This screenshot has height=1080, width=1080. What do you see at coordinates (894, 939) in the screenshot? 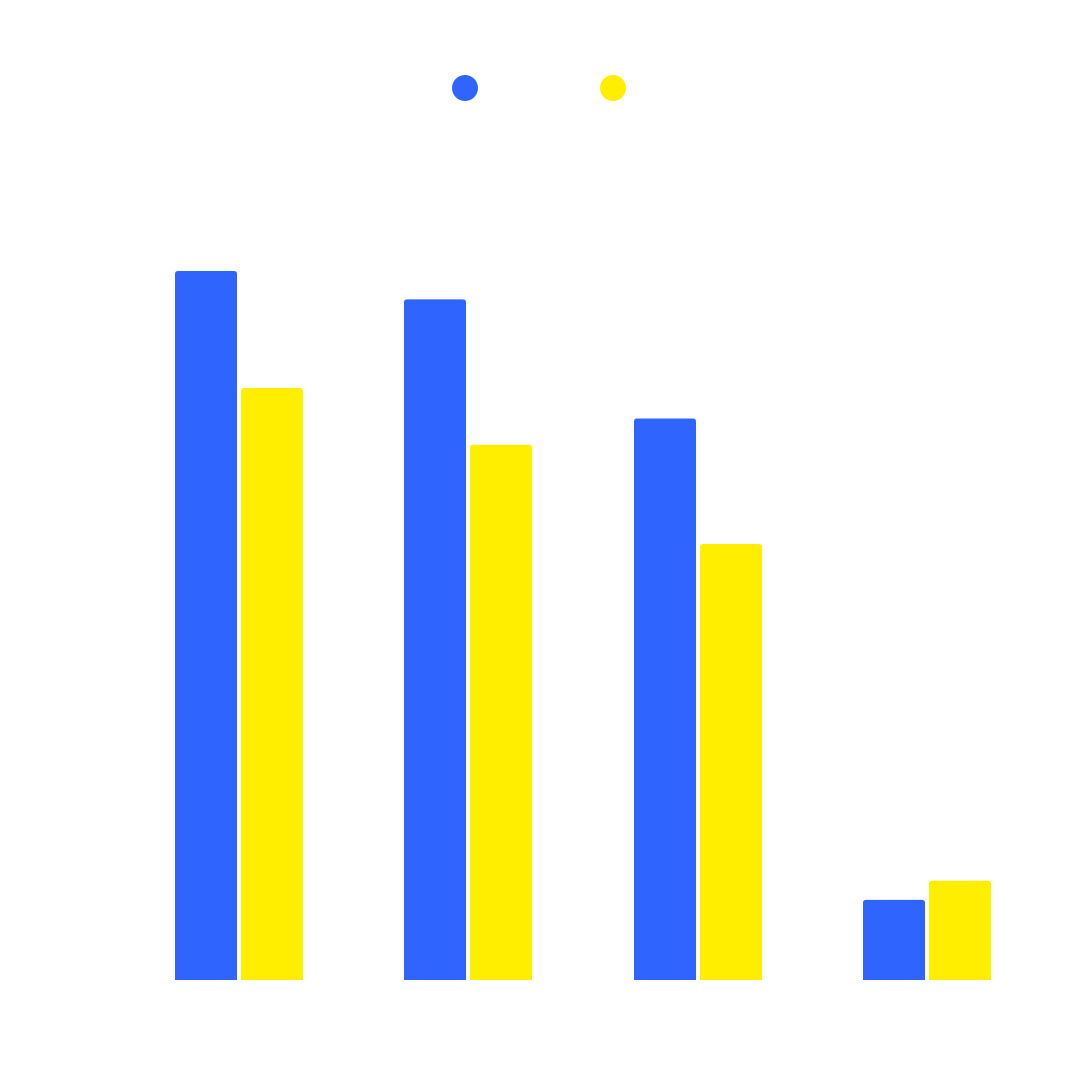
I see `bar-series1-category4` at bounding box center [894, 939].